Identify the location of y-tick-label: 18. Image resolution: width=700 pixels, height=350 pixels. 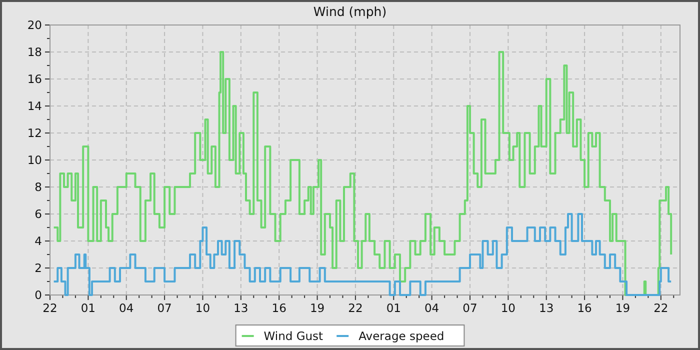
(34, 52).